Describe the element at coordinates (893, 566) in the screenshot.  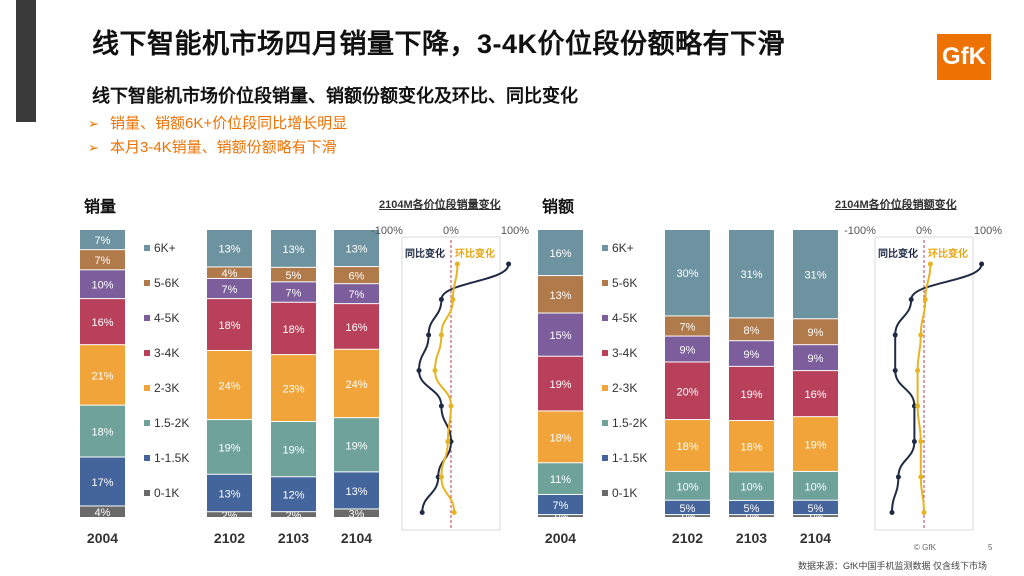
I see `data-source: 数据来源：GfK中国手机监测数据 仅含线下市场` at that location.